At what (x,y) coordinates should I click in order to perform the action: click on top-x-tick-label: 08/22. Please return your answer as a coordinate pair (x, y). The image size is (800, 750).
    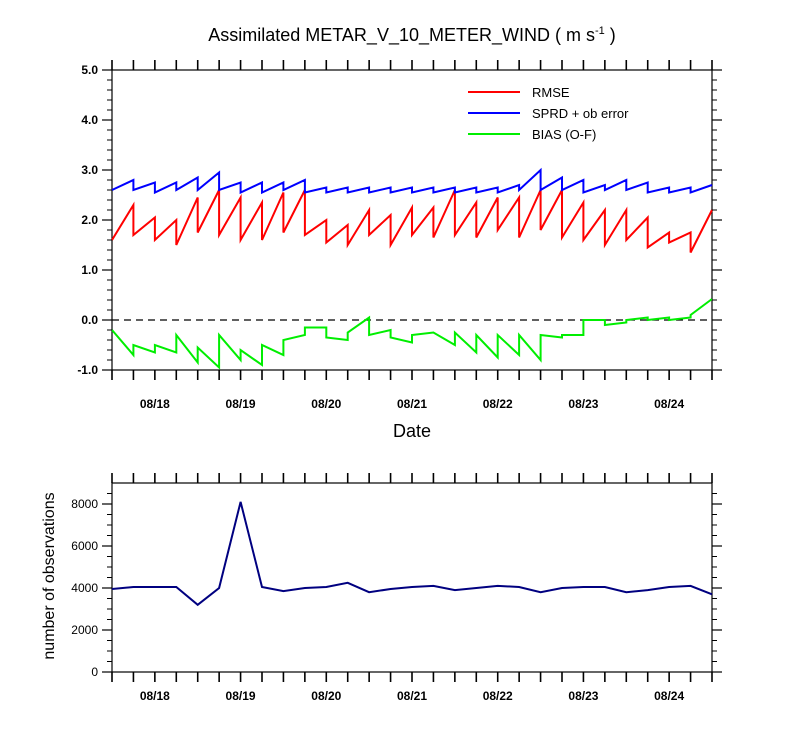
    Looking at the image, I should click on (498, 404).